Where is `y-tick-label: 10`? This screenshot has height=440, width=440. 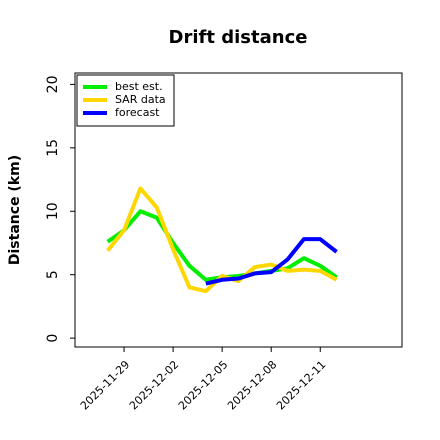 y-tick-label: 10 is located at coordinates (53, 211).